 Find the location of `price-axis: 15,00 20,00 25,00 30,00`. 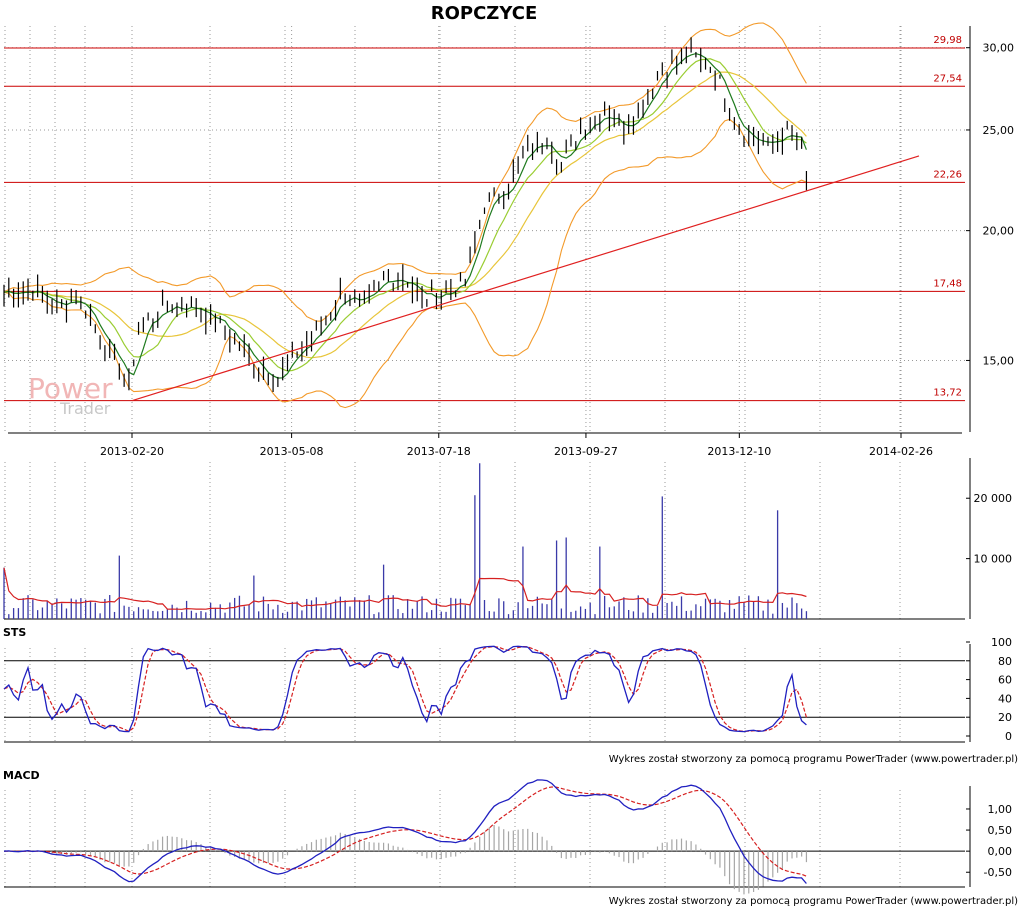

price-axis: 15,00 20,00 25,00 30,00 is located at coordinates (990, 229).